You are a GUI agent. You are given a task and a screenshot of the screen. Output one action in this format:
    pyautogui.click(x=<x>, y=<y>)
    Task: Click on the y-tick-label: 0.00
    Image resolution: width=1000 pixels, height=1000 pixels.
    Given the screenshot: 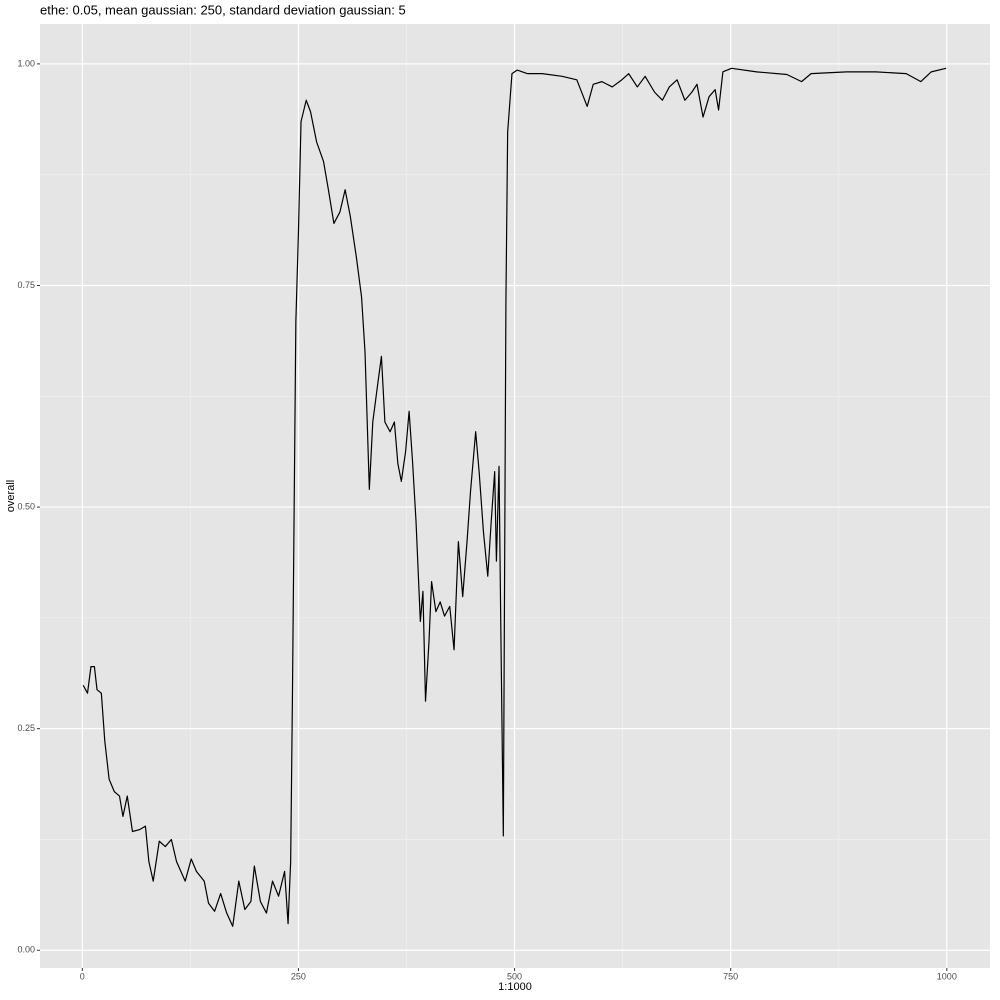 What is the action you would take?
    pyautogui.click(x=26, y=950)
    